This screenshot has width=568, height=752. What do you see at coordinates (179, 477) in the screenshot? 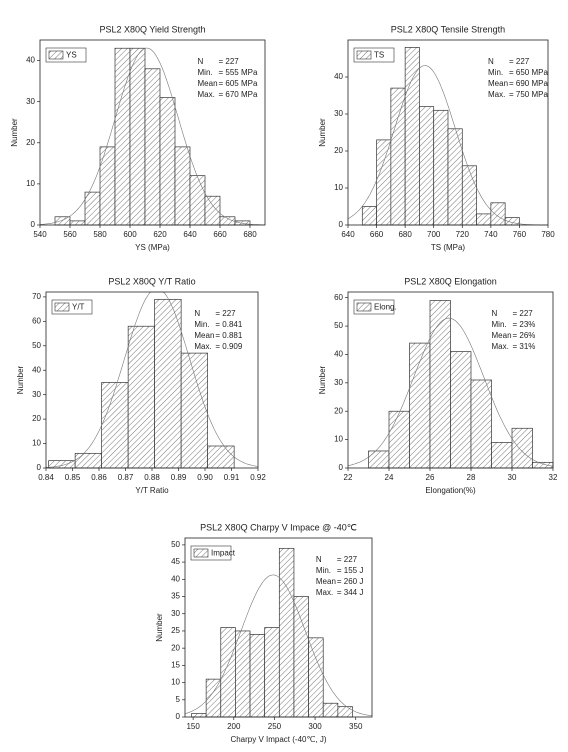
I see `x-tick-label: 0.89` at bounding box center [179, 477].